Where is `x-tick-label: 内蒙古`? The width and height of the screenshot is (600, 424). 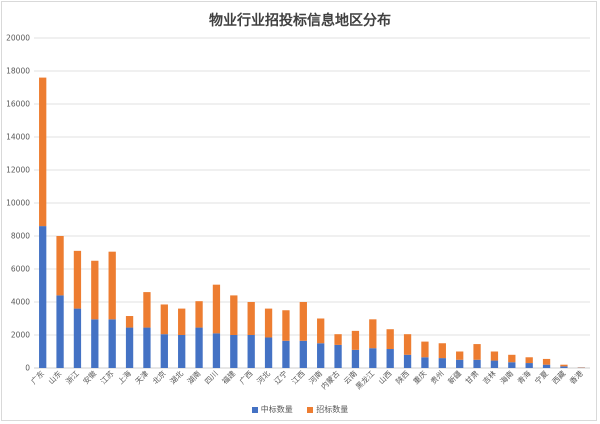
x-tick-label: 内蒙古 is located at coordinates (329, 379).